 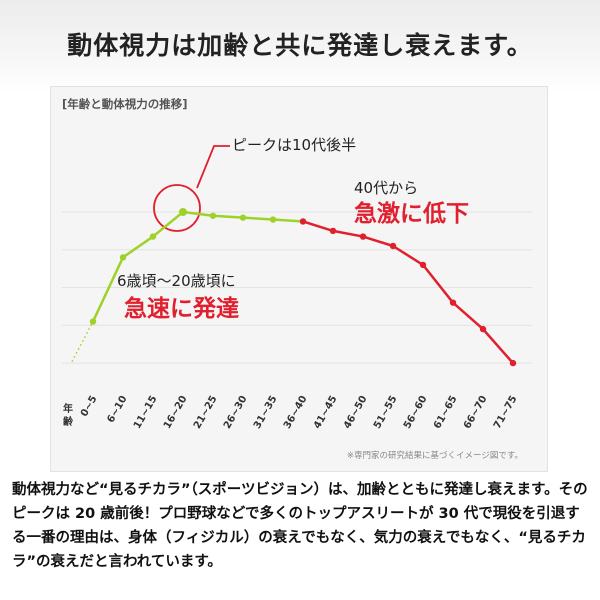 What do you see at coordinates (82, 341) in the screenshot?
I see `origin-dotted-lead` at bounding box center [82, 341].